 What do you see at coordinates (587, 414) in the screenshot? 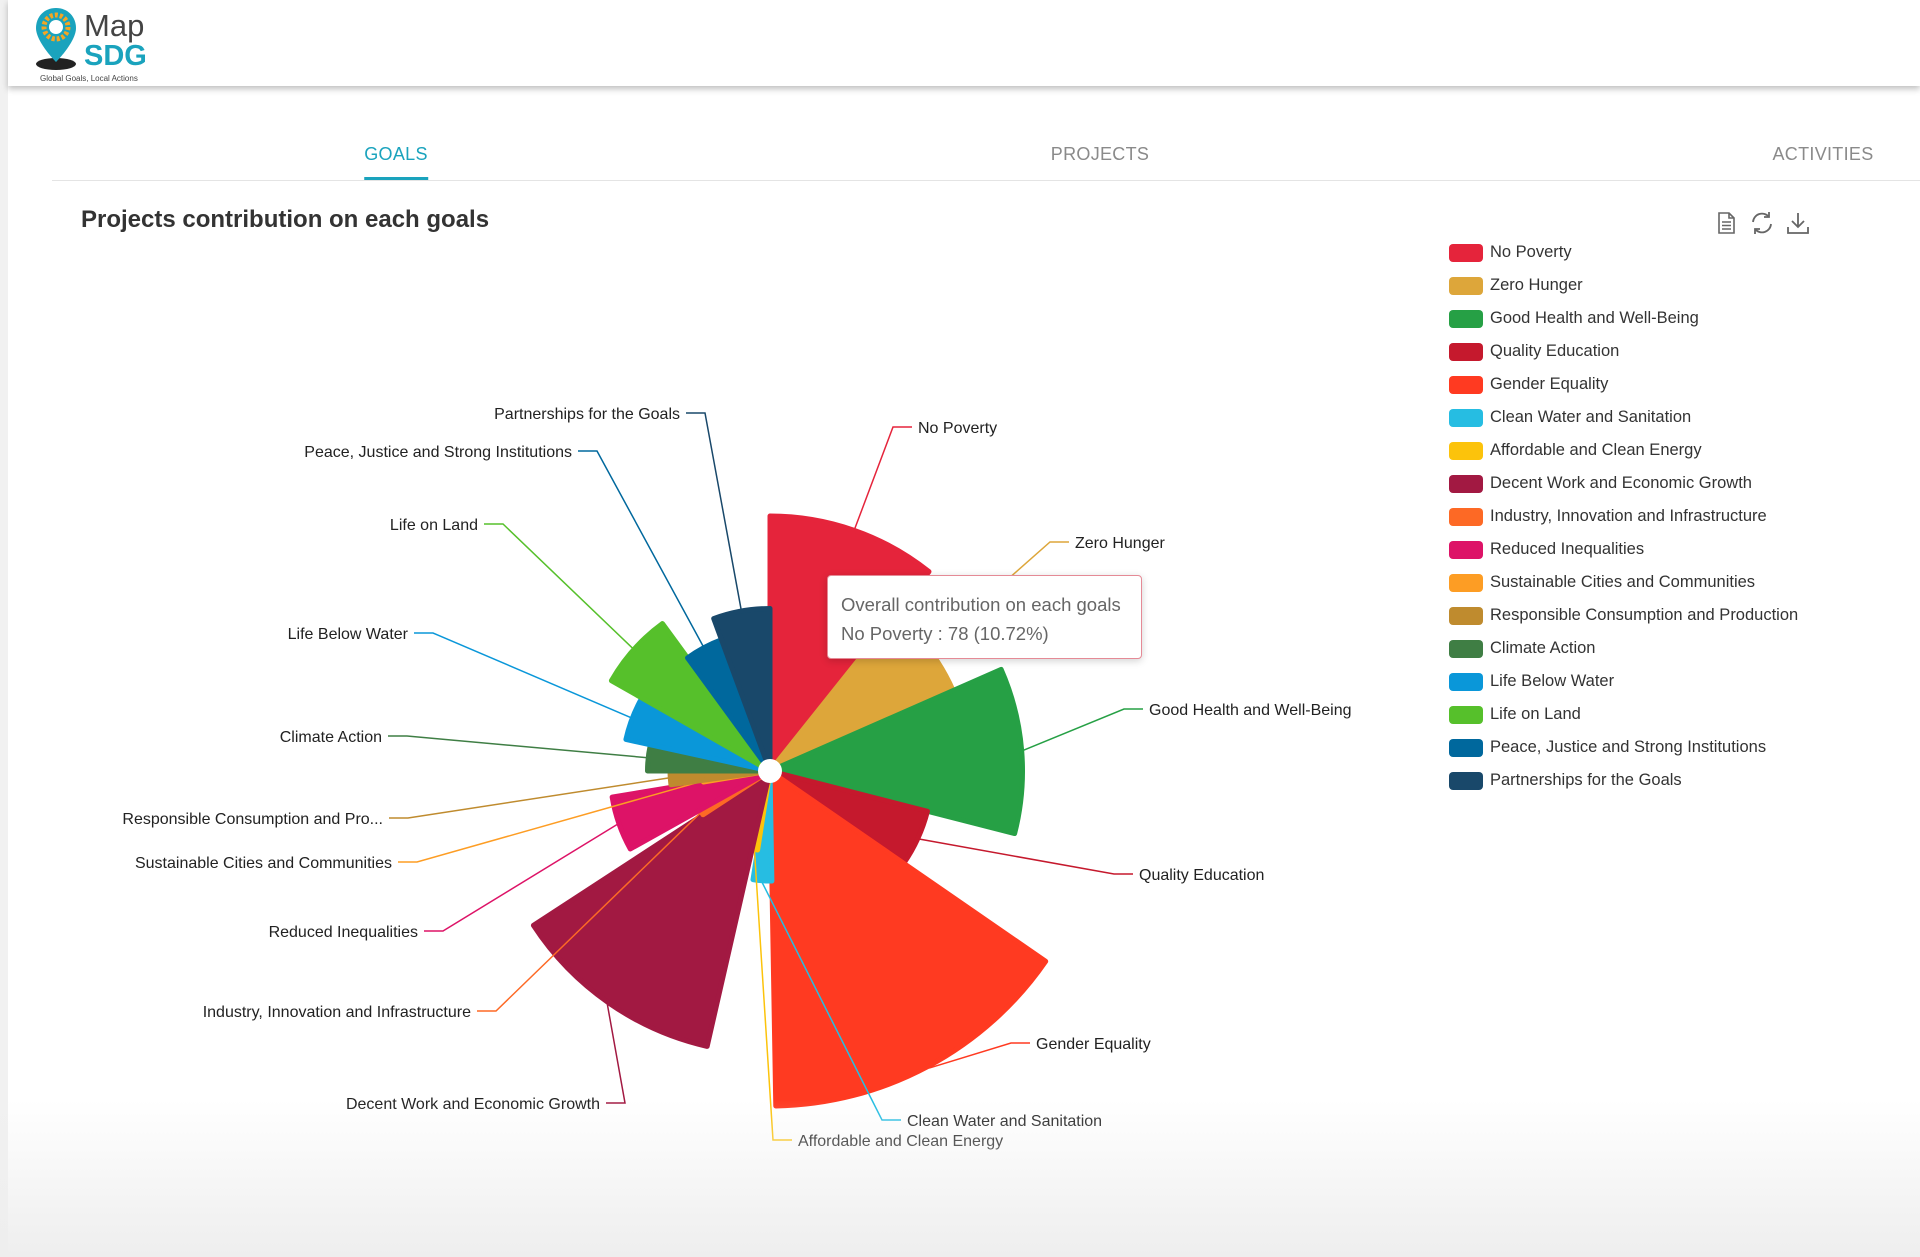
I see `wedge-label: Partnerships for the Goals` at bounding box center [587, 414].